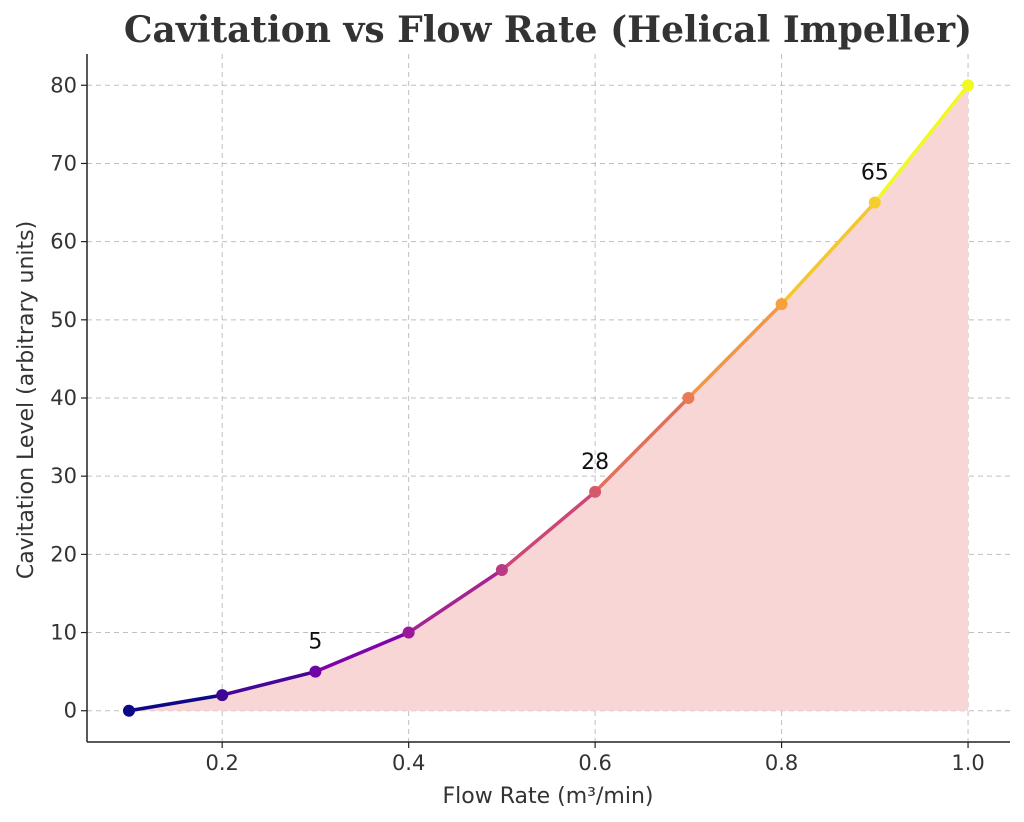 This screenshot has height=822, width=1024. What do you see at coordinates (26, 400) in the screenshot?
I see `y-axis-label: Cavitation Level (arbitrary units)` at bounding box center [26, 400].